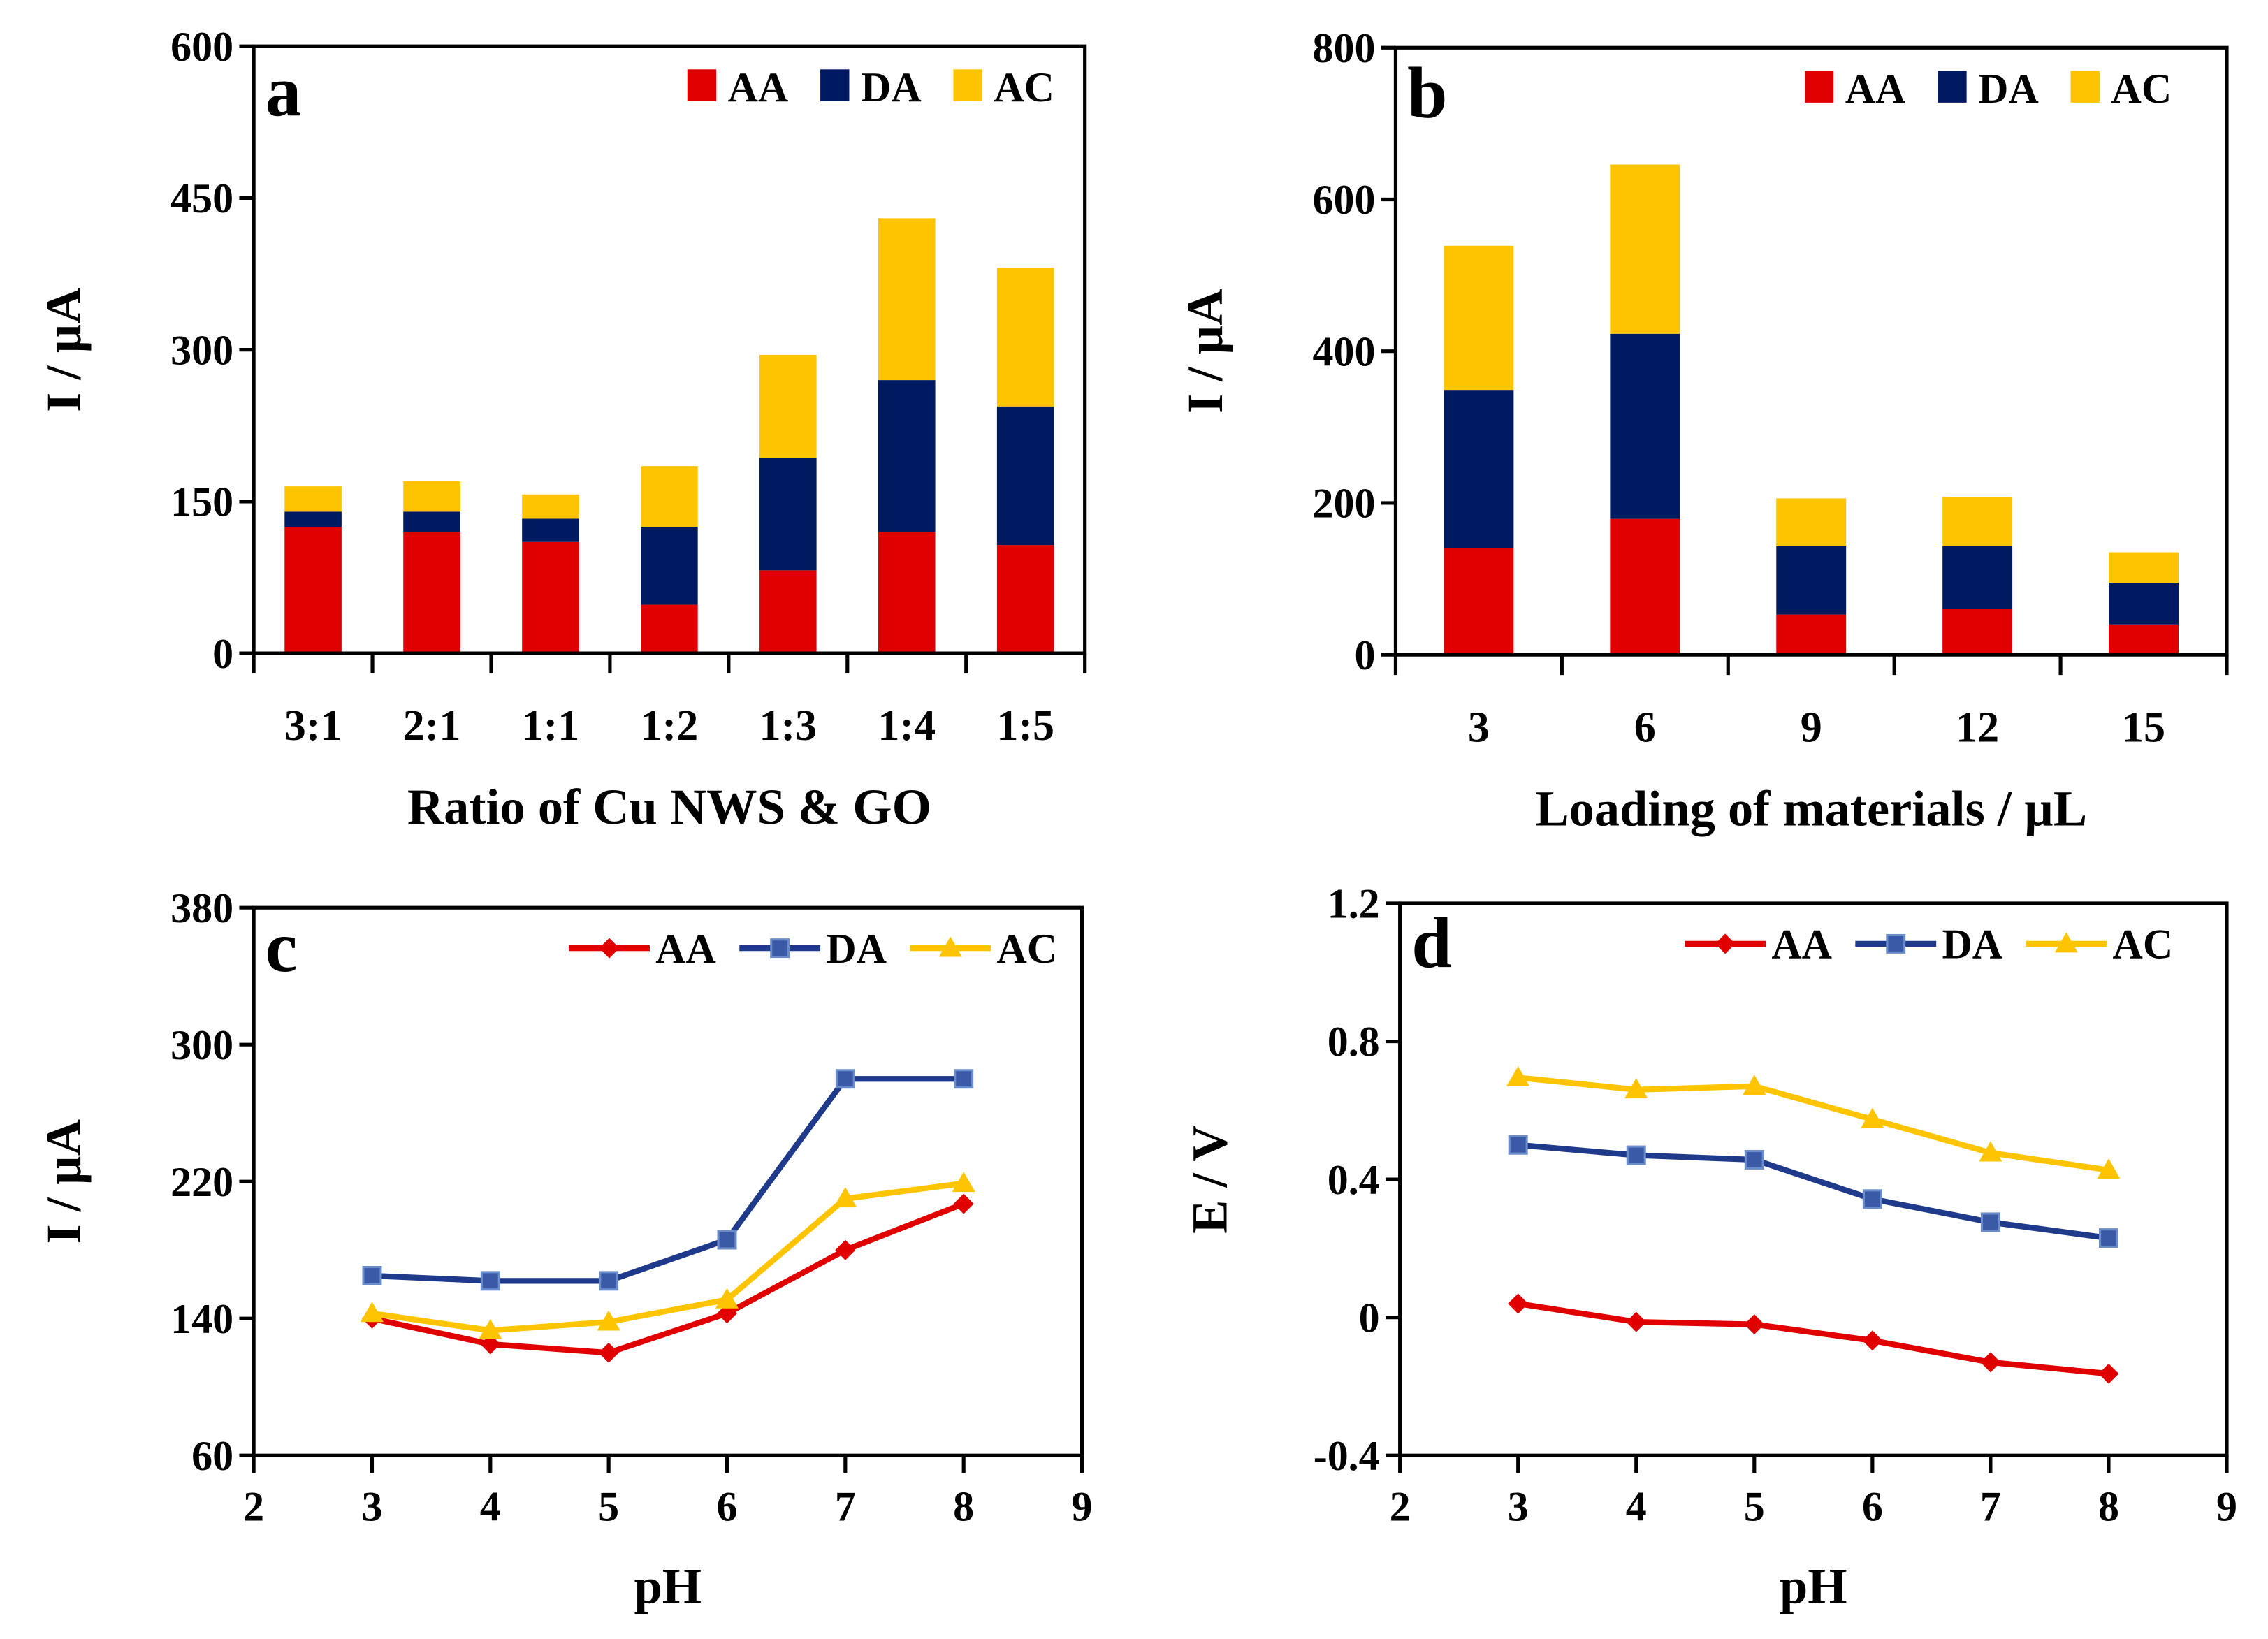 Image resolution: width=2268 pixels, height=1639 pixels. Describe the element at coordinates (1344, 351) in the screenshot. I see `y-tick-label: 400` at that location.